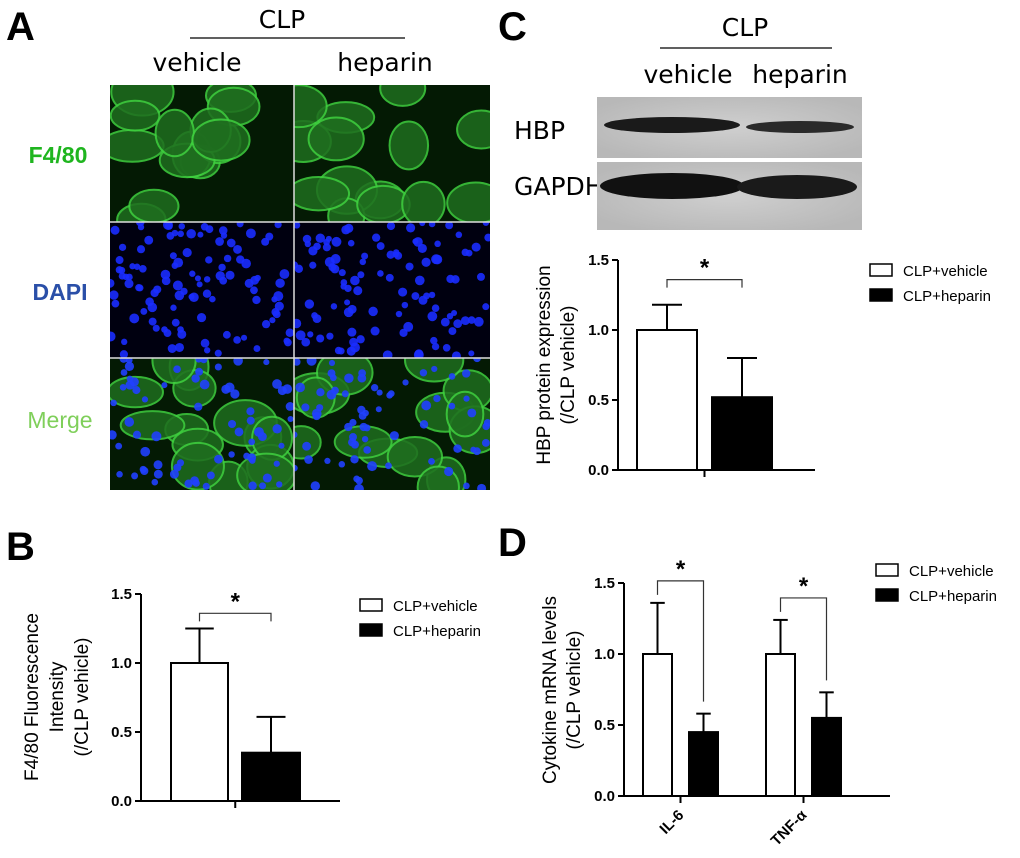  I want to click on y-axis-label: HBP protein expression, so click(544, 364).